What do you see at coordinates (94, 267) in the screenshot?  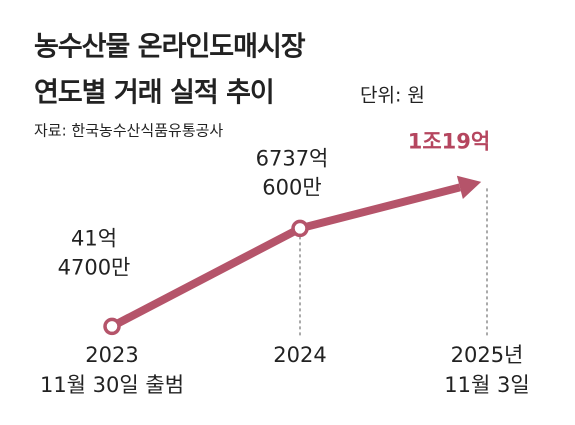 I see `value-label: 4700만` at bounding box center [94, 267].